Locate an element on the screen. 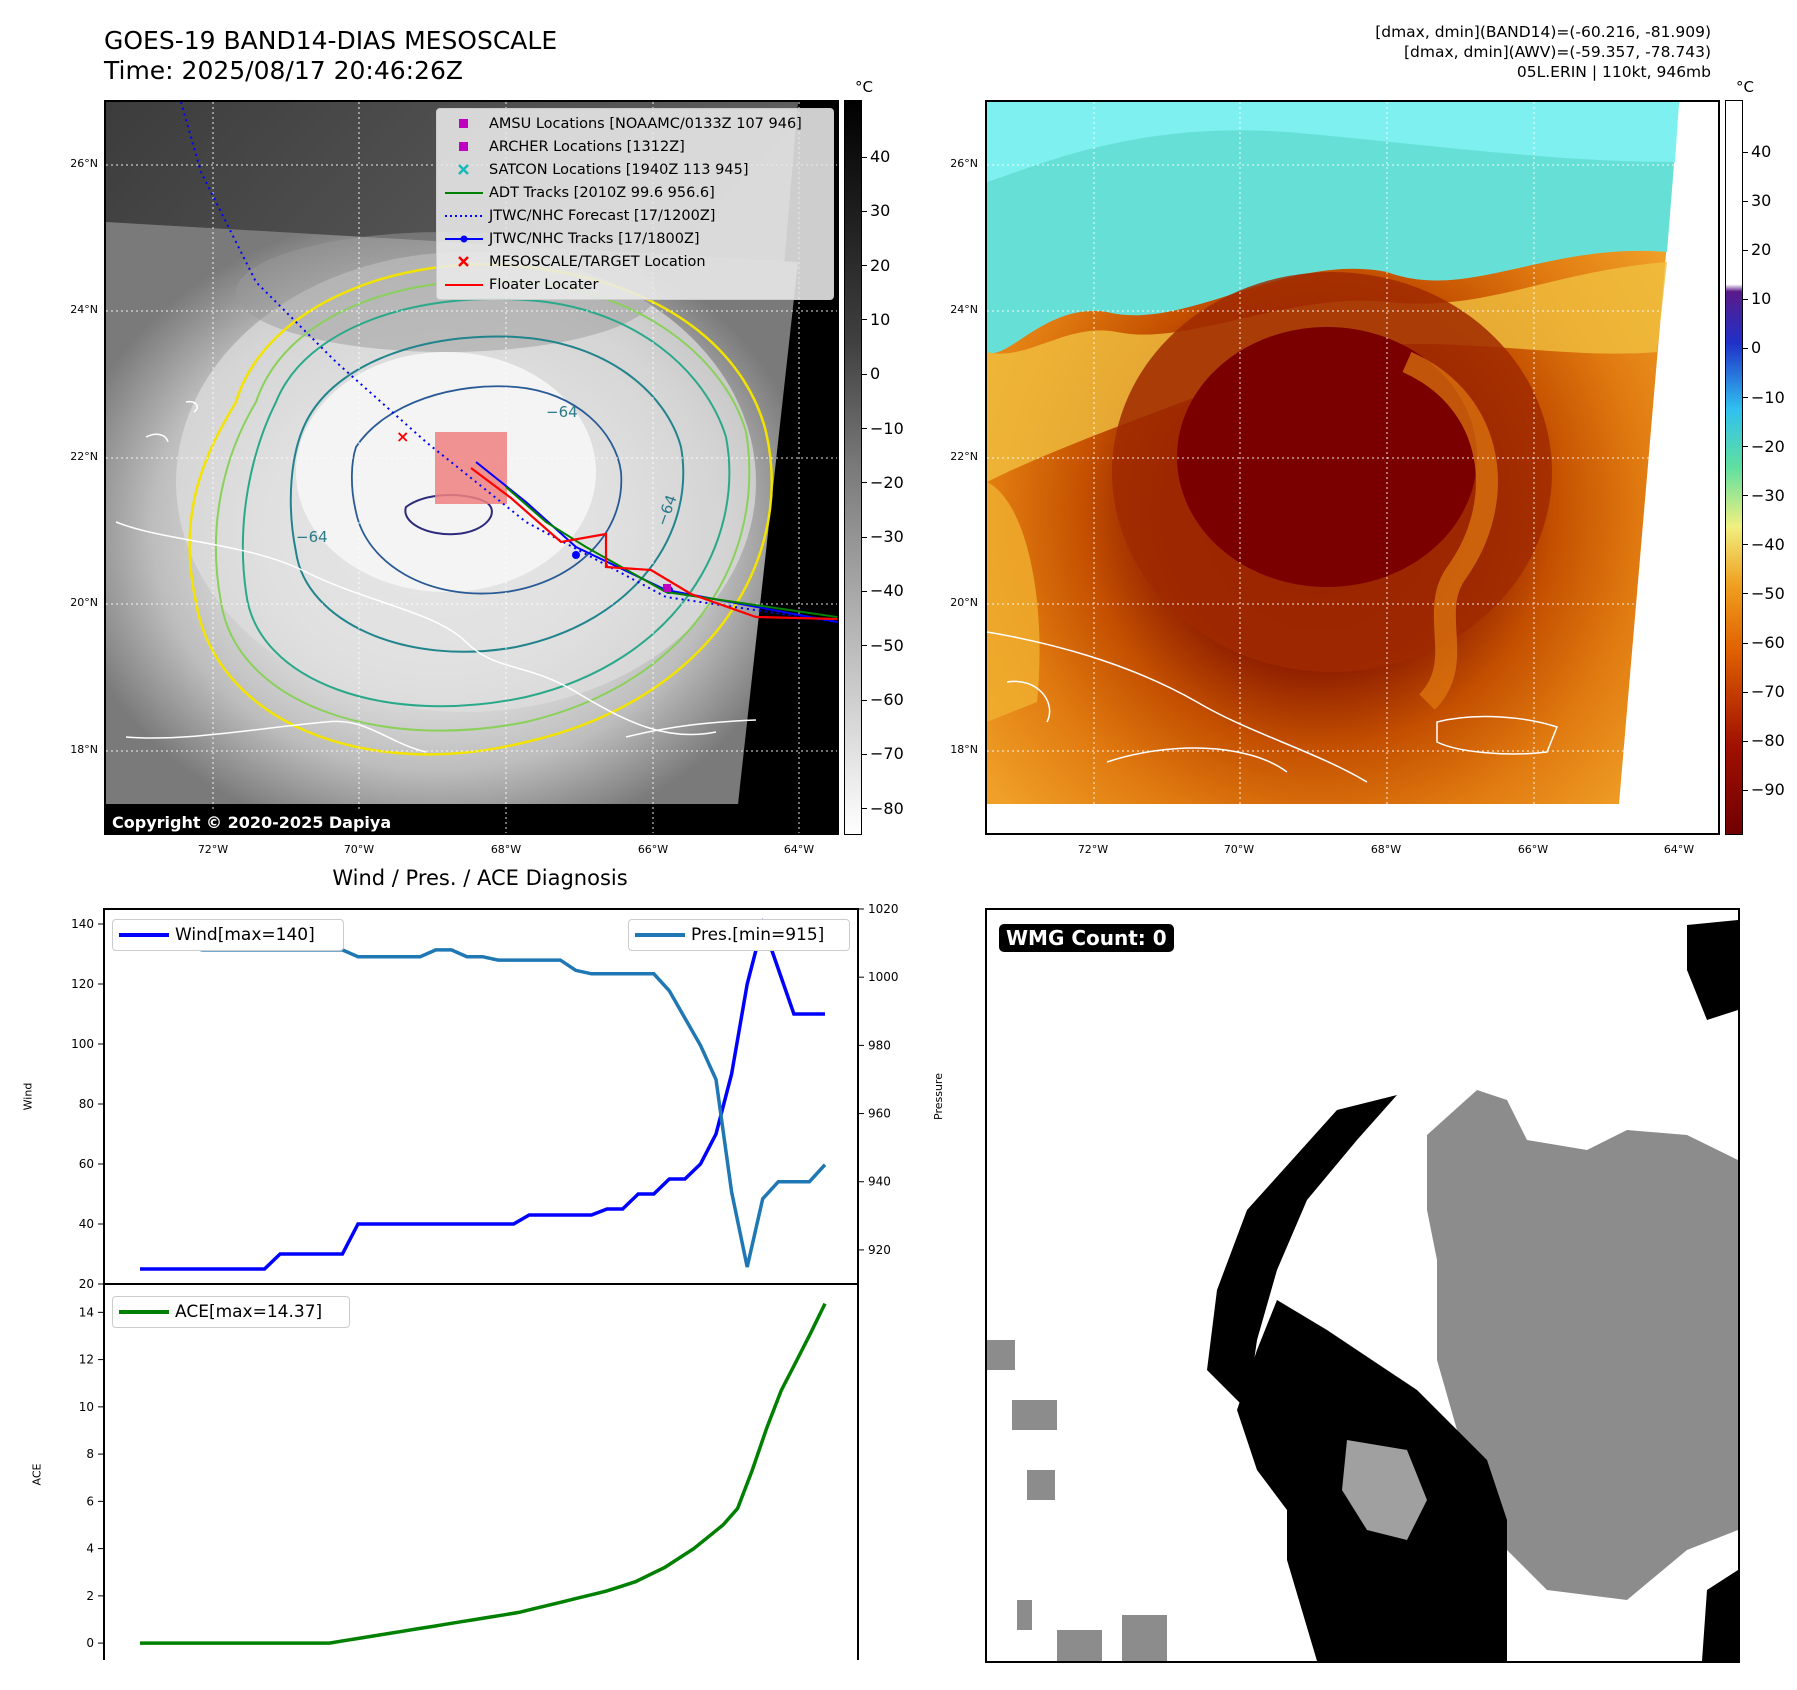 The image size is (1797, 1690). ace-tick-label: 10 is located at coordinates (86, 1407).